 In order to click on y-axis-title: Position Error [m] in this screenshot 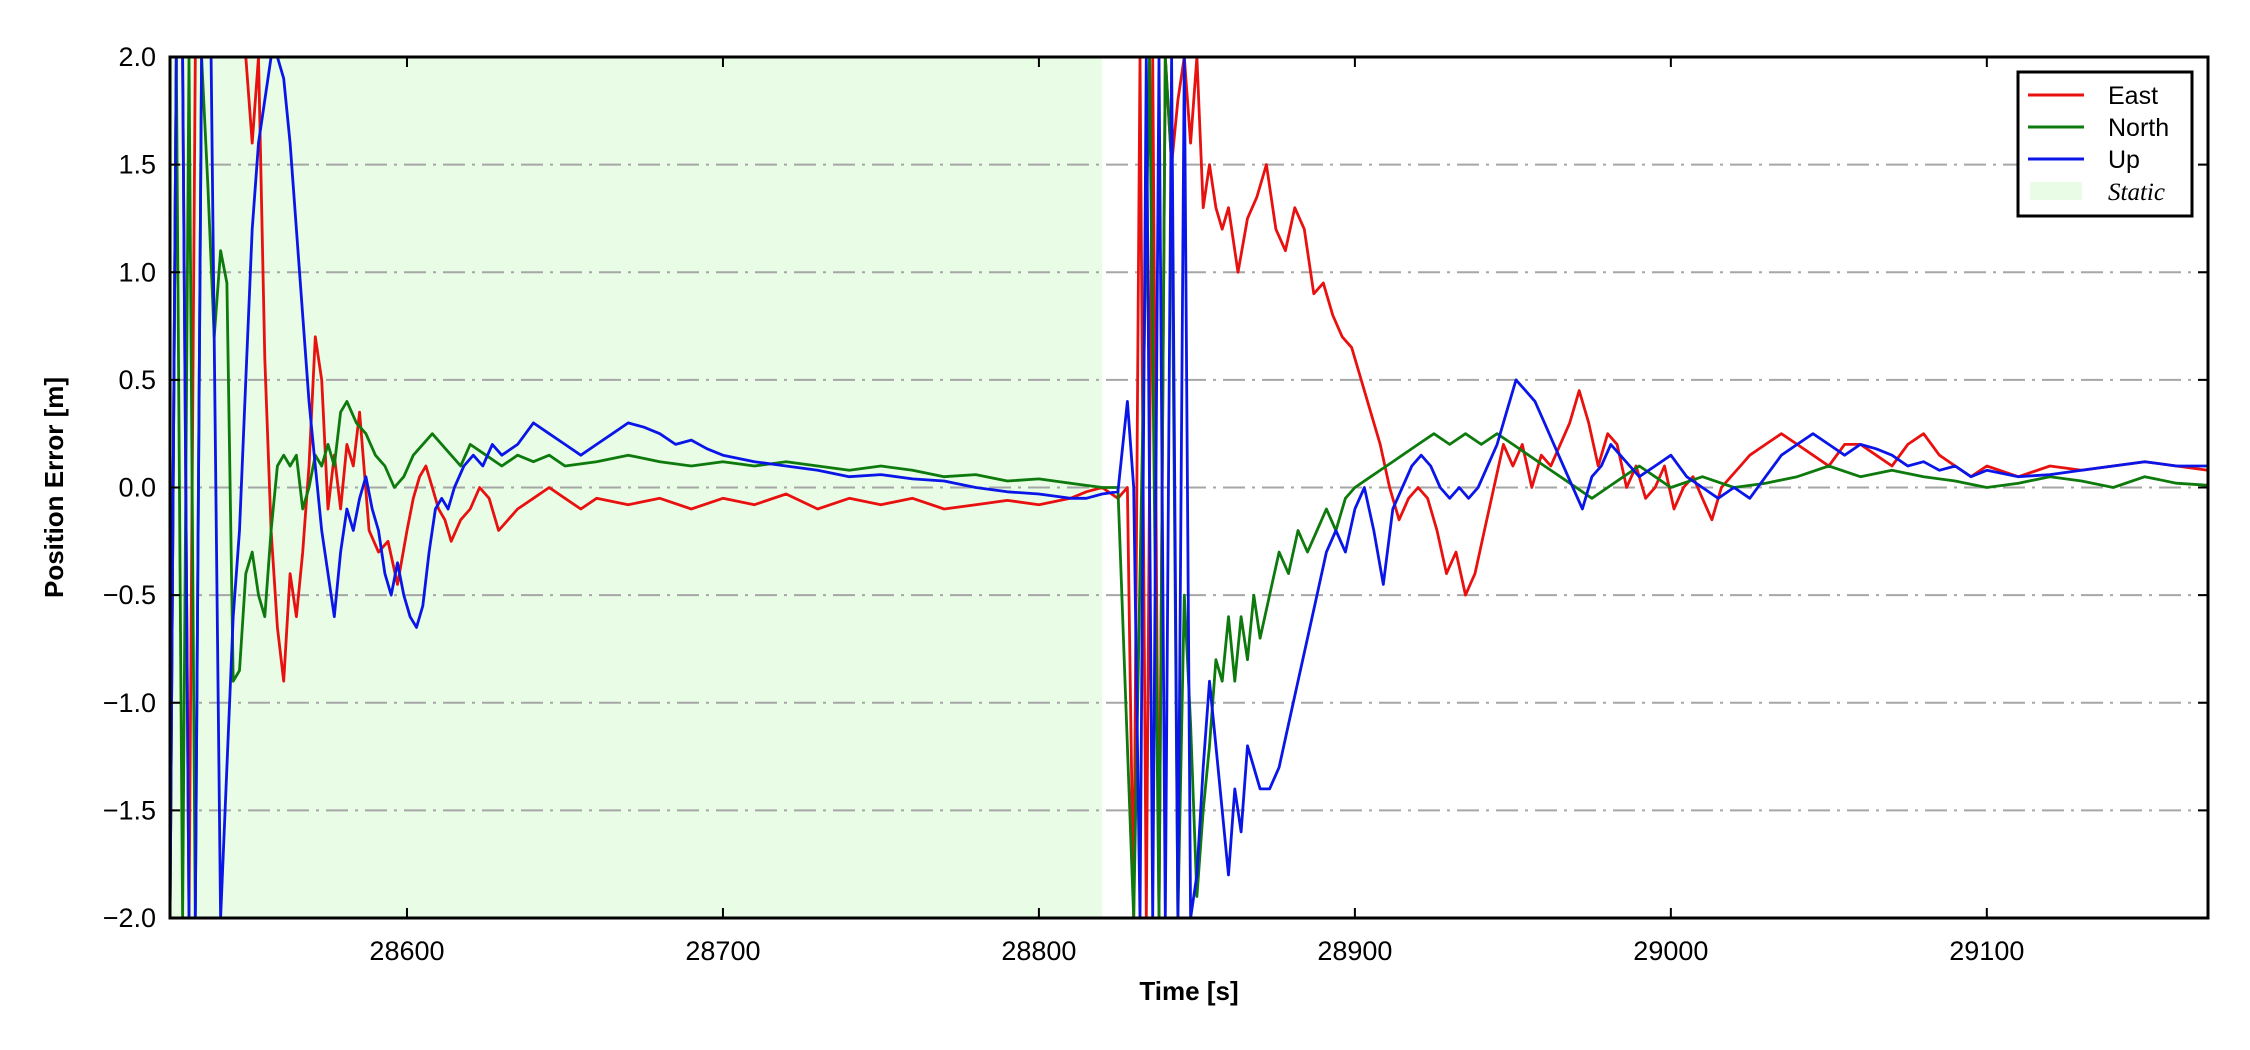, I will do `click(54, 487)`.